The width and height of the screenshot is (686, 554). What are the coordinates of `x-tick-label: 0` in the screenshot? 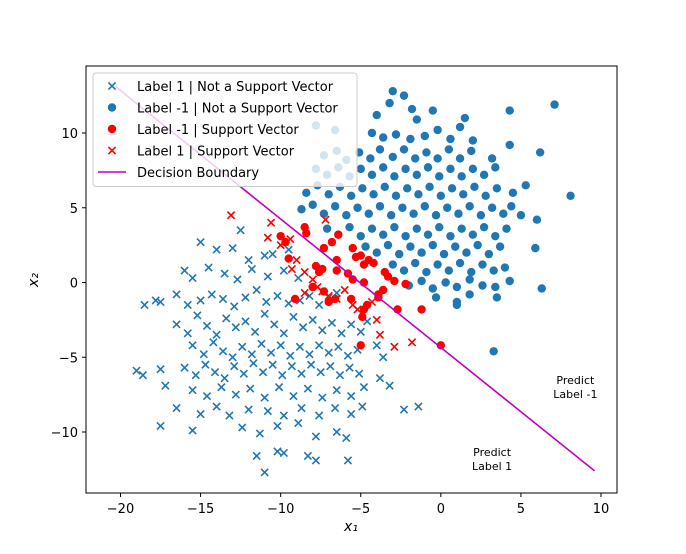 It's located at (441, 509).